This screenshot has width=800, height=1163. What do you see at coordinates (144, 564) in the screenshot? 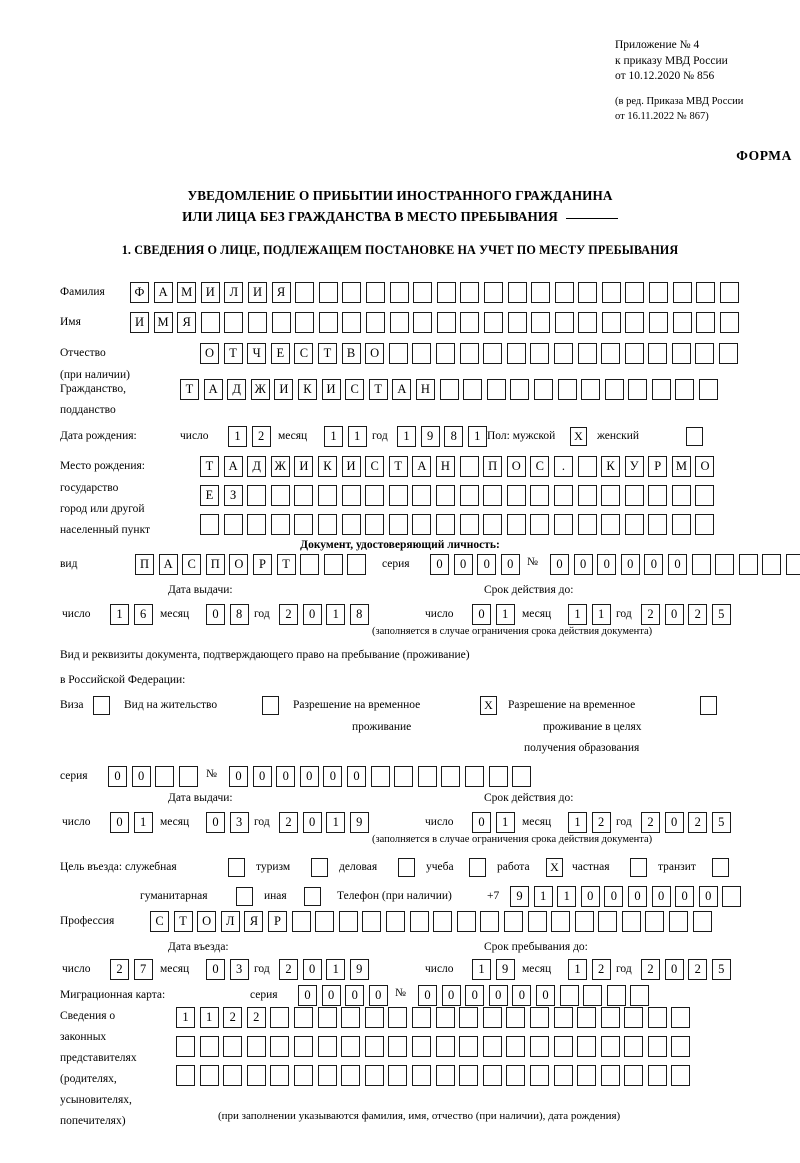
I see `doc-kind-boxes-cell: П` at bounding box center [144, 564].